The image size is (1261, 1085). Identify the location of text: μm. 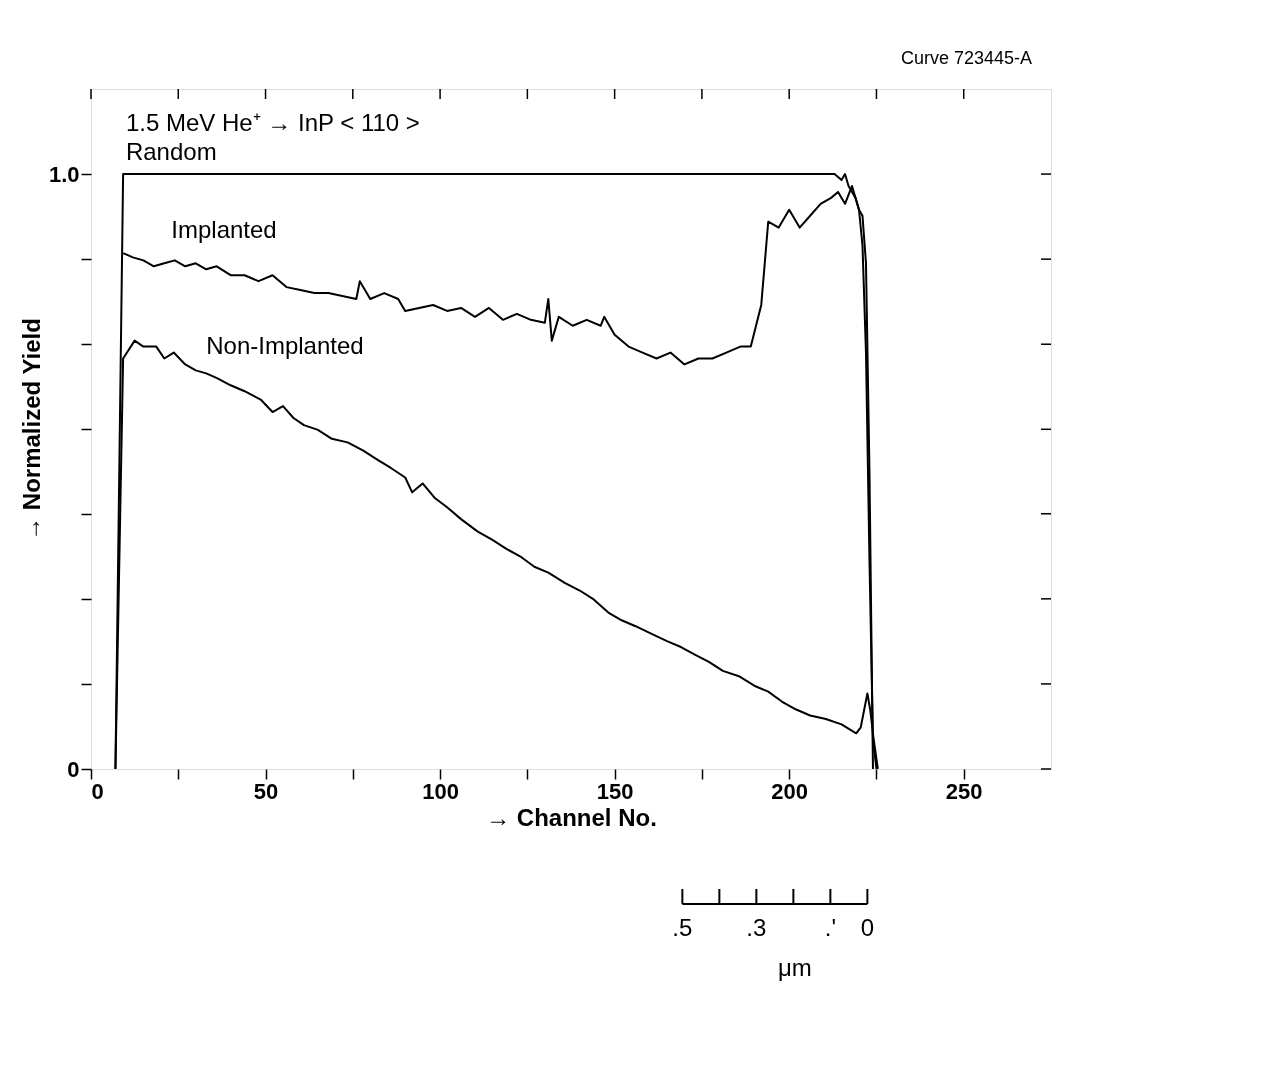
(794, 967).